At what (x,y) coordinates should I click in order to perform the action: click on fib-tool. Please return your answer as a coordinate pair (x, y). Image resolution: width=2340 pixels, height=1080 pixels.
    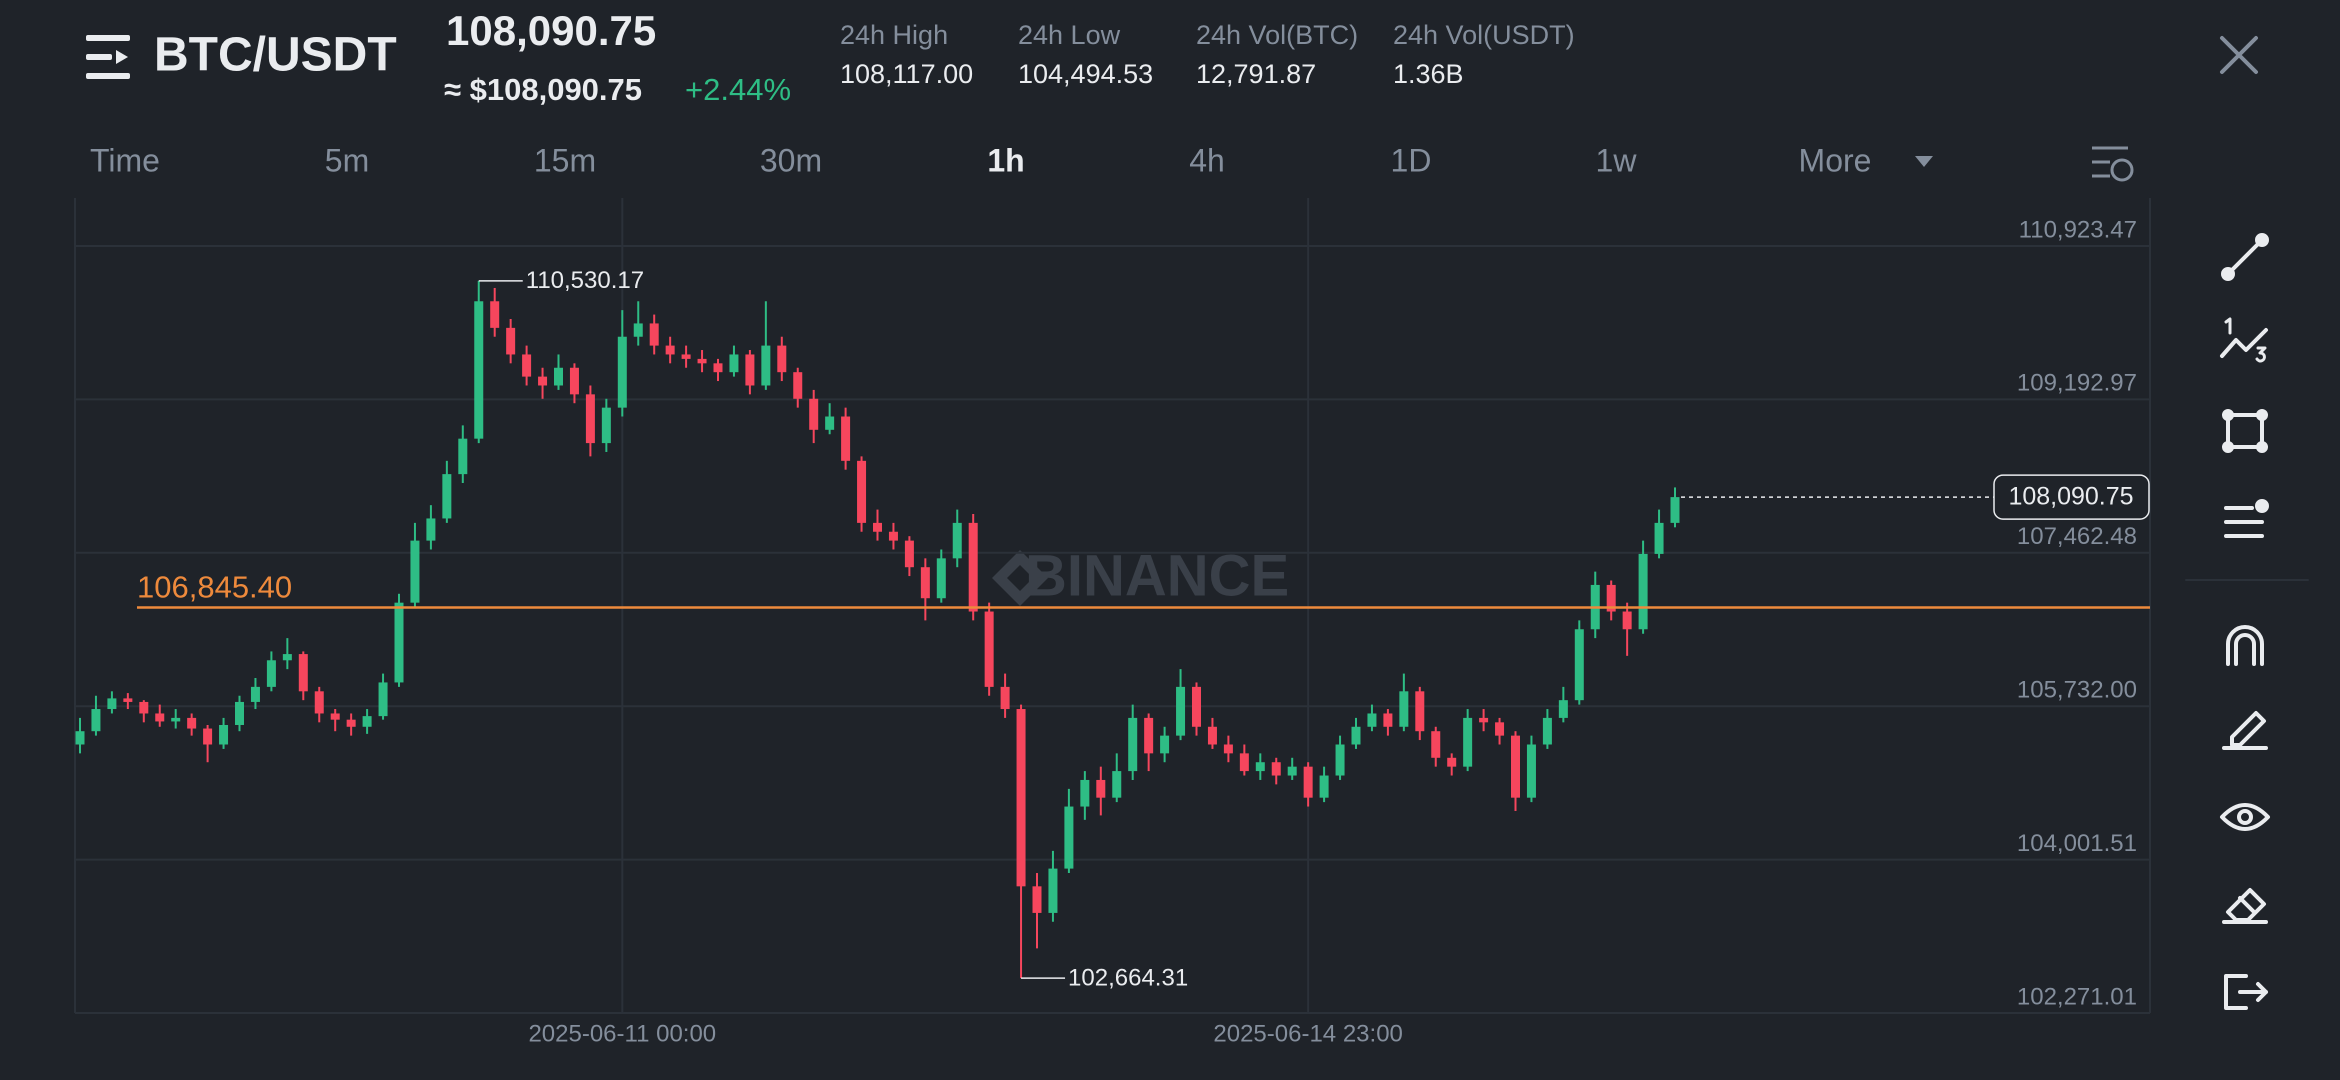
    Looking at the image, I should click on (2244, 340).